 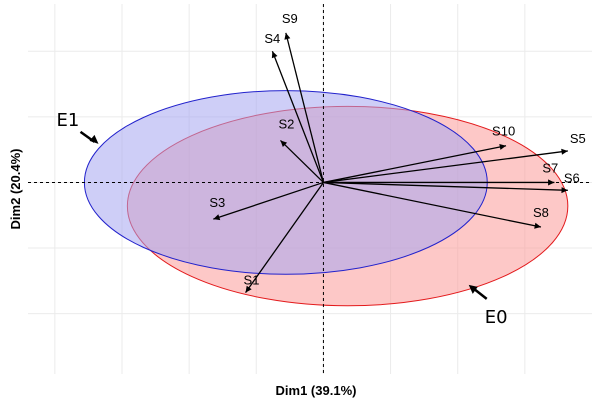 What do you see at coordinates (550, 167) in the screenshot?
I see `label-s7: S7` at bounding box center [550, 167].